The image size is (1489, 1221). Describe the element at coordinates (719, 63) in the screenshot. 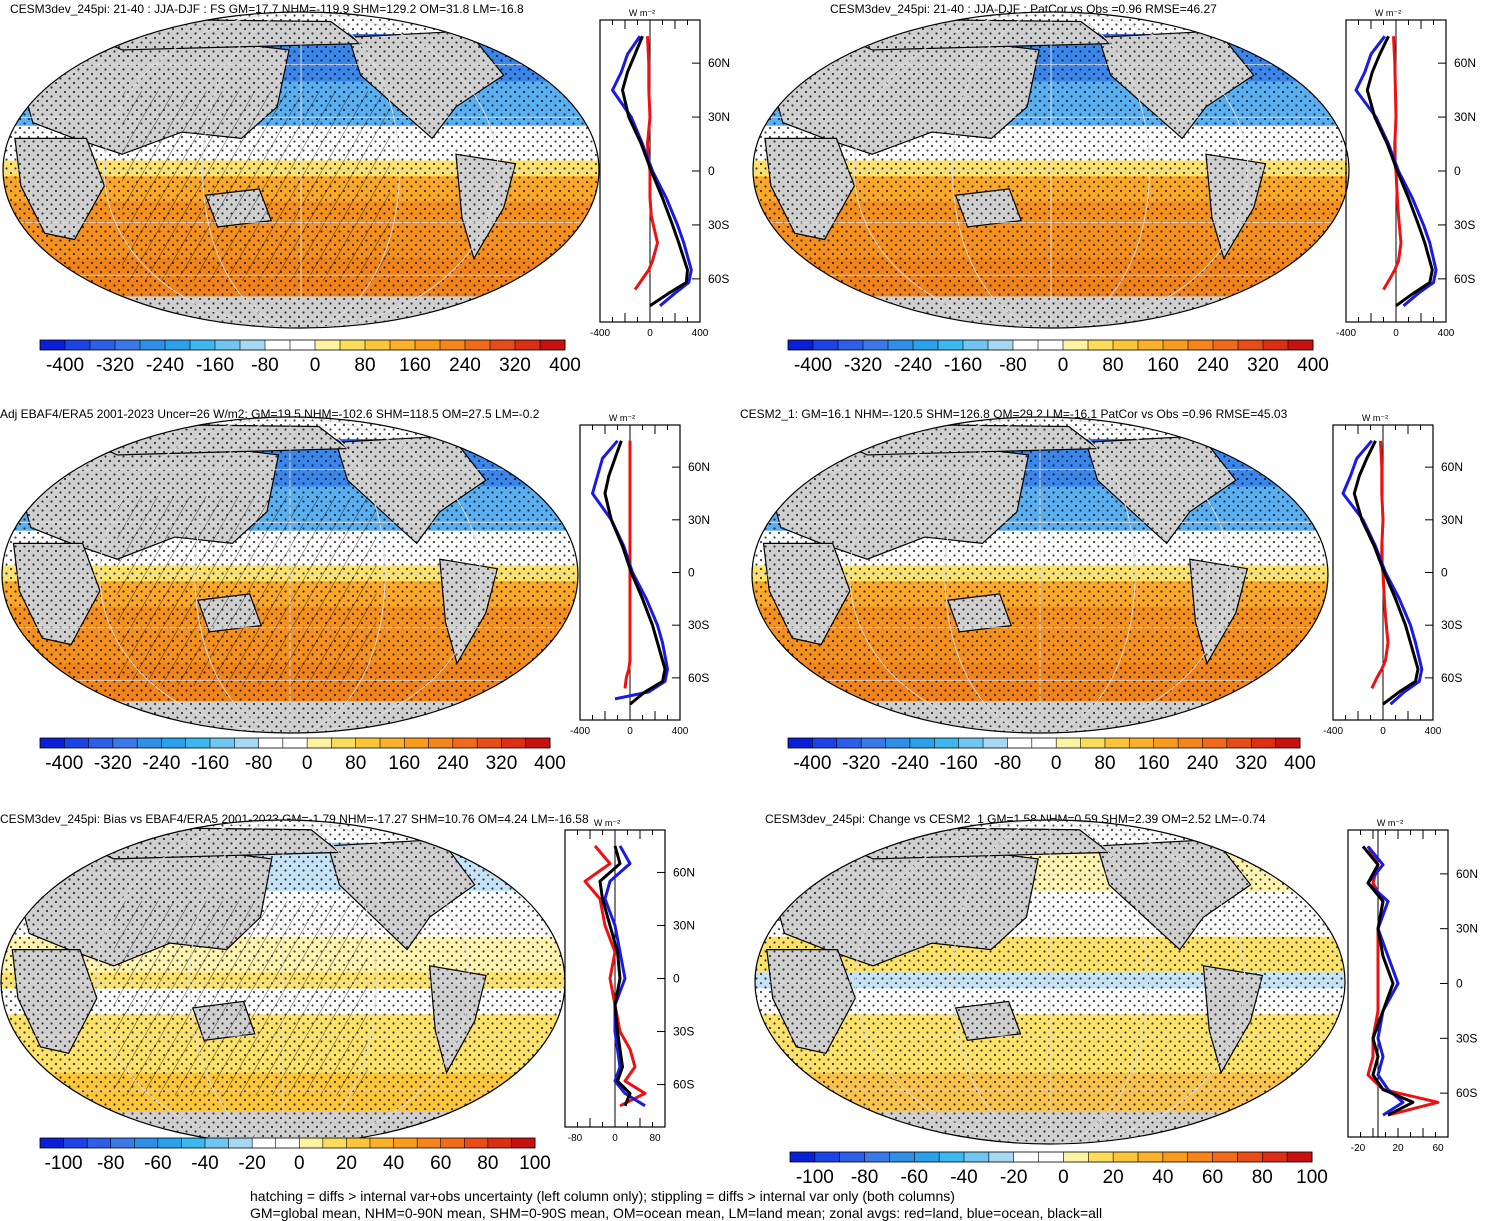

I see `y-tick-label: 60N` at that location.